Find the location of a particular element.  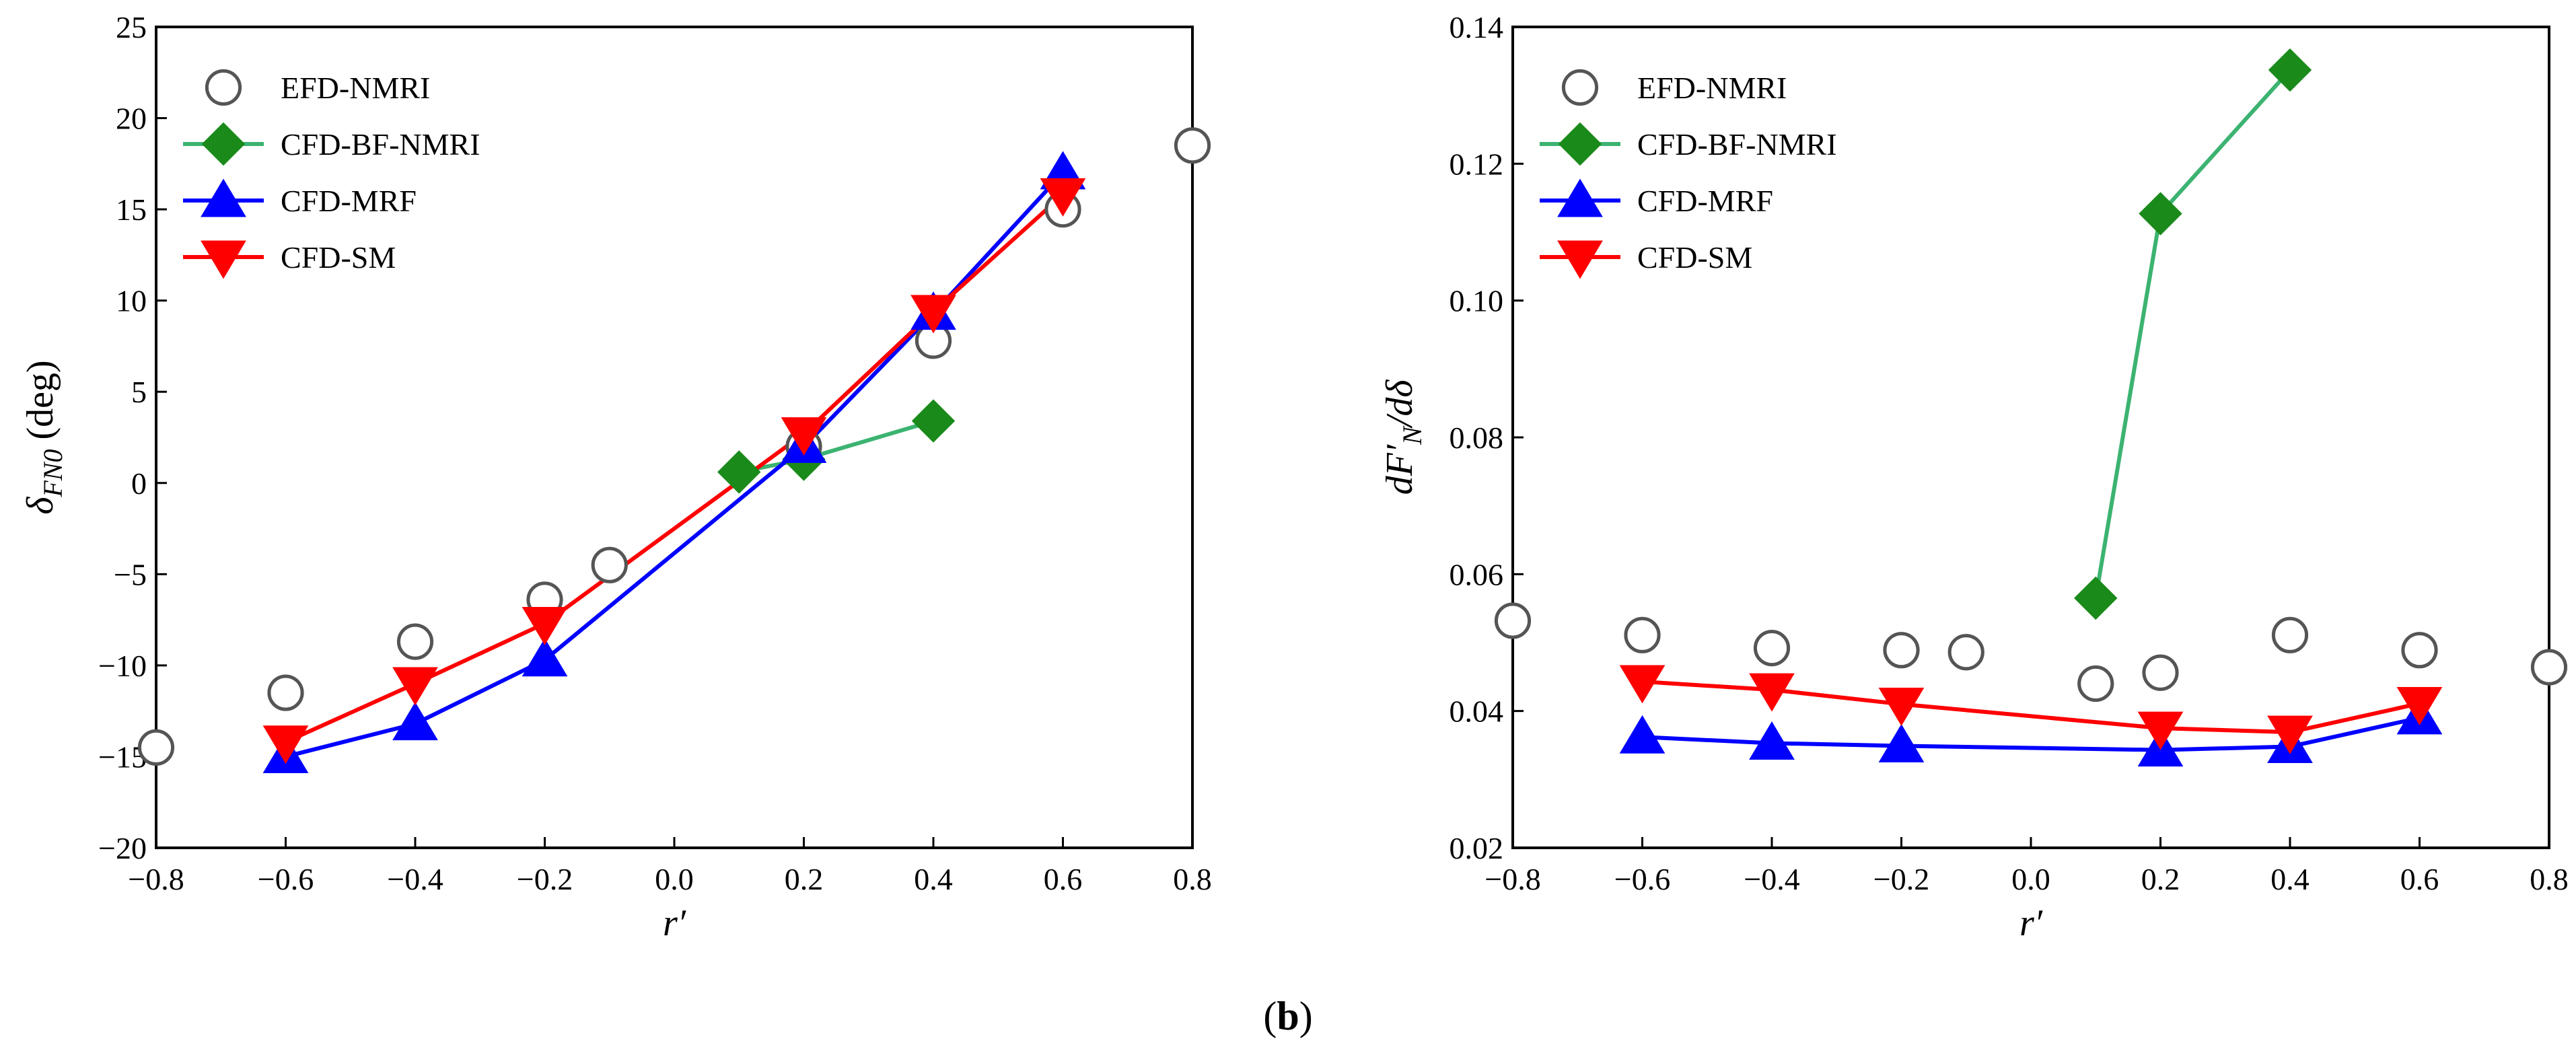

right-x-tick-label: 0.4 is located at coordinates (2290, 879).